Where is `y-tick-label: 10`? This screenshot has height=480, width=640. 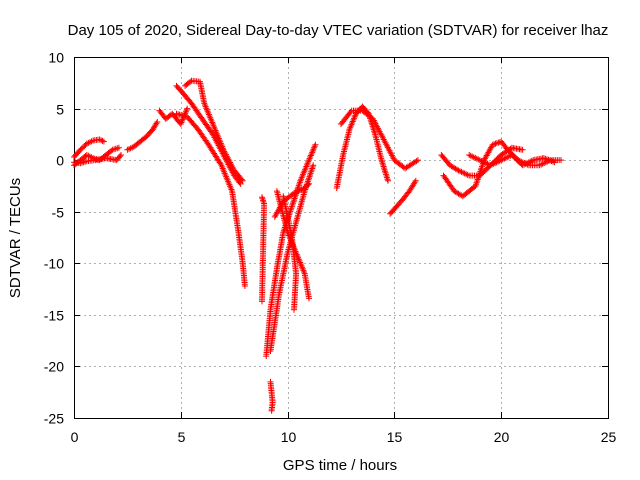 y-tick-label: 10 is located at coordinates (56, 58).